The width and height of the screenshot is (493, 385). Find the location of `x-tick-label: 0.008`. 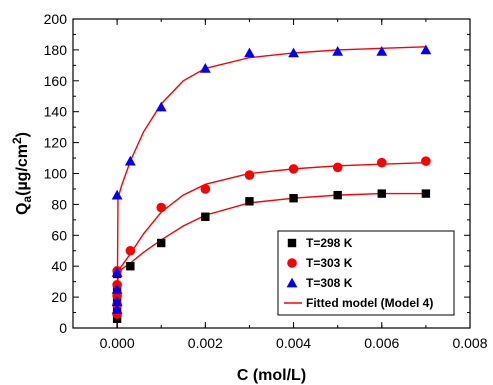

x-tick-label: 0.008 is located at coordinates (469, 343).